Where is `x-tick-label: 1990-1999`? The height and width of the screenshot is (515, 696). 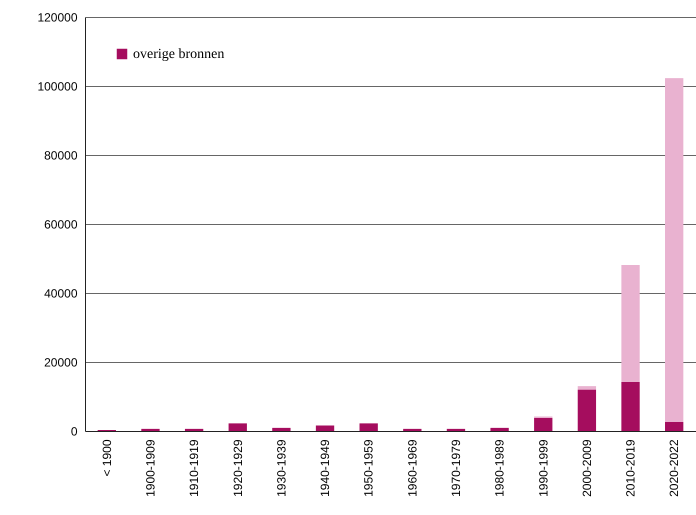
x-tick-label: 1990-1999 is located at coordinates (543, 468).